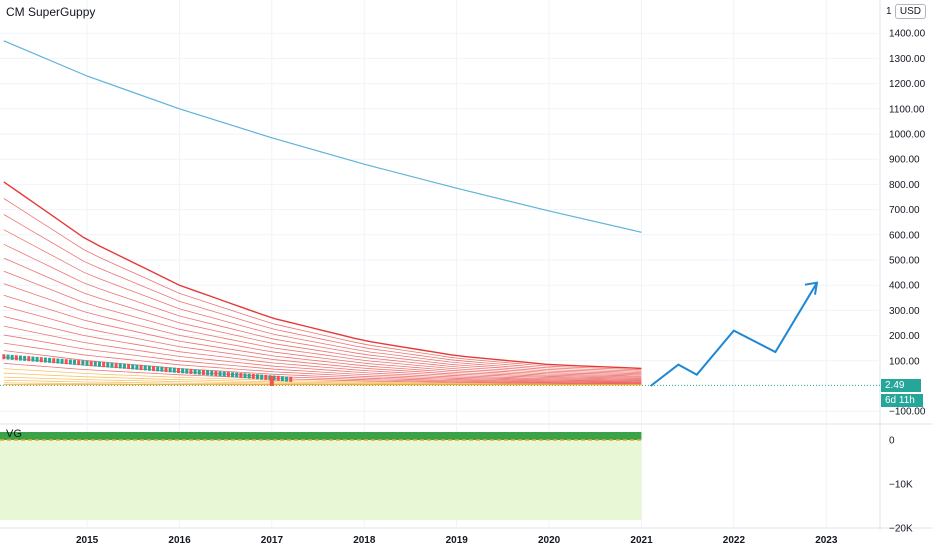  Describe the element at coordinates (904, 160) in the screenshot. I see `y-tick-label: 900.00` at that location.